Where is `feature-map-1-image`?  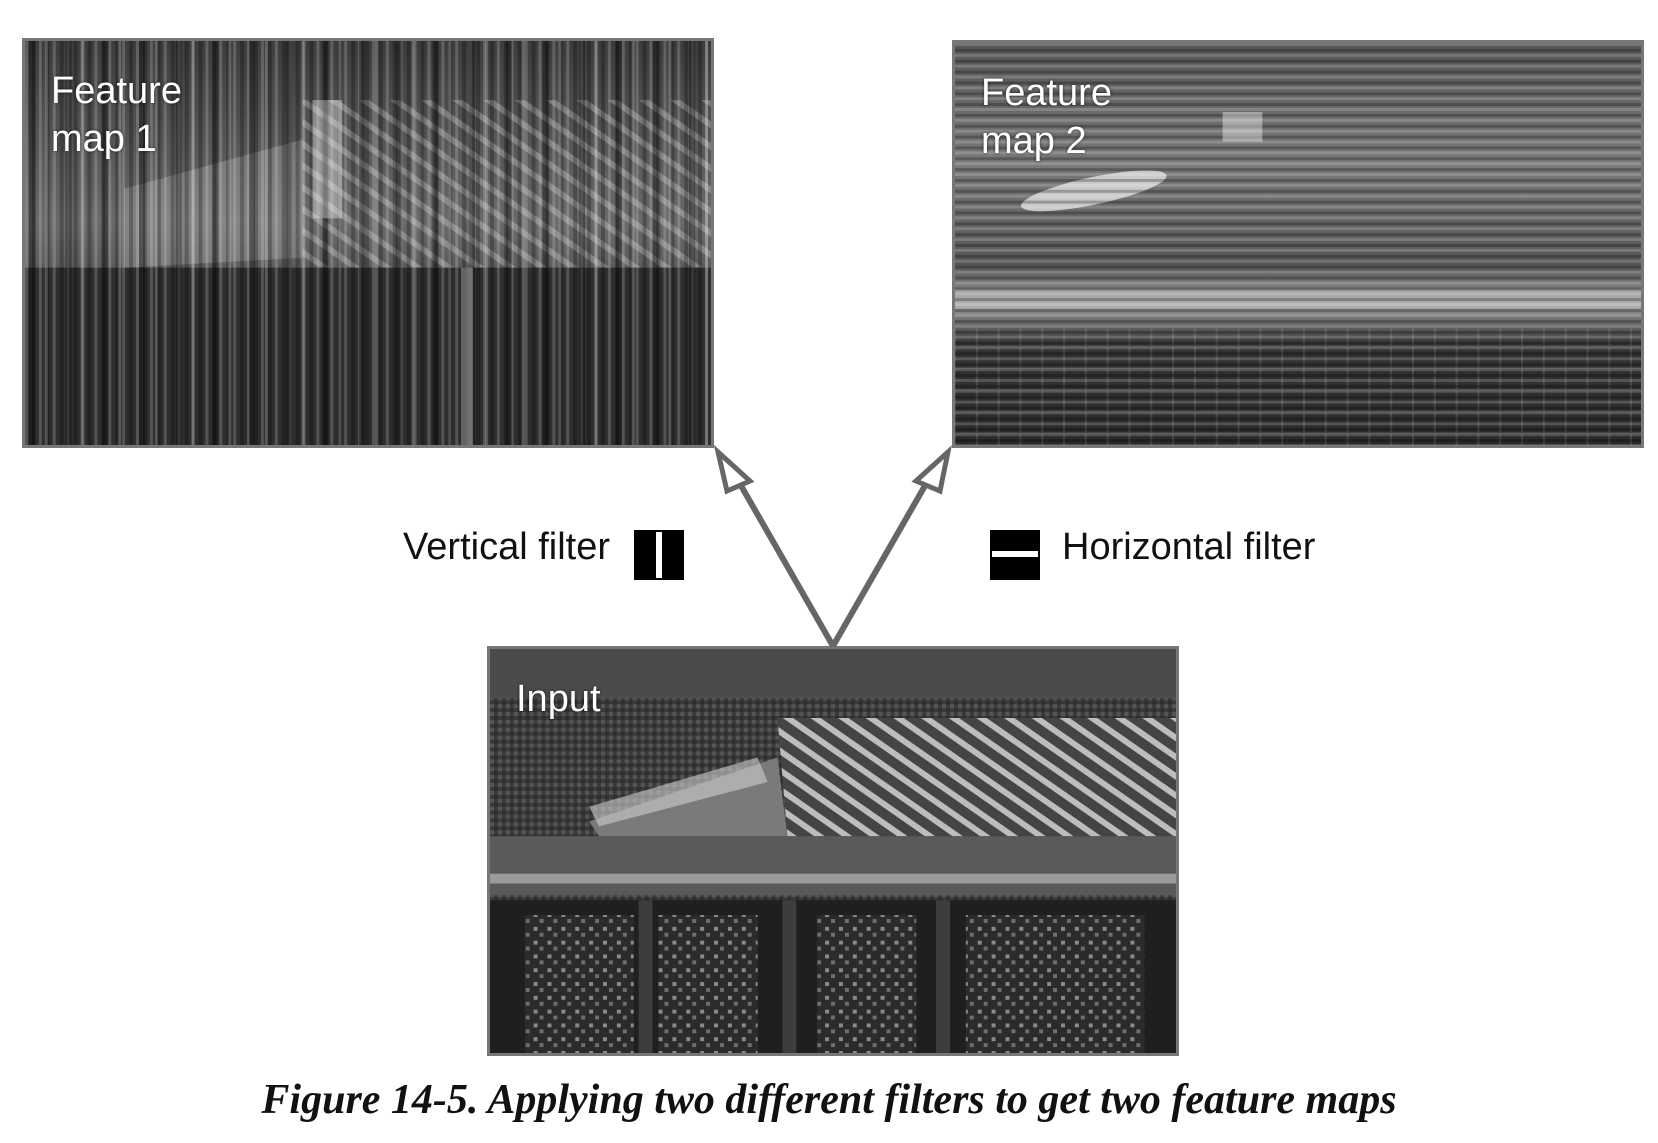 feature-map-1-image is located at coordinates (368, 243).